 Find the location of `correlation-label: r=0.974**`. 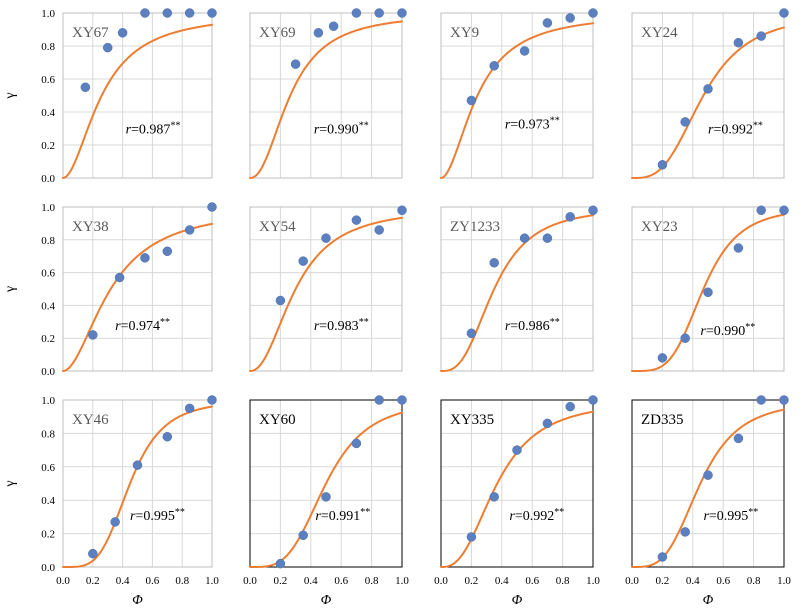

correlation-label: r=0.974** is located at coordinates (142, 325).